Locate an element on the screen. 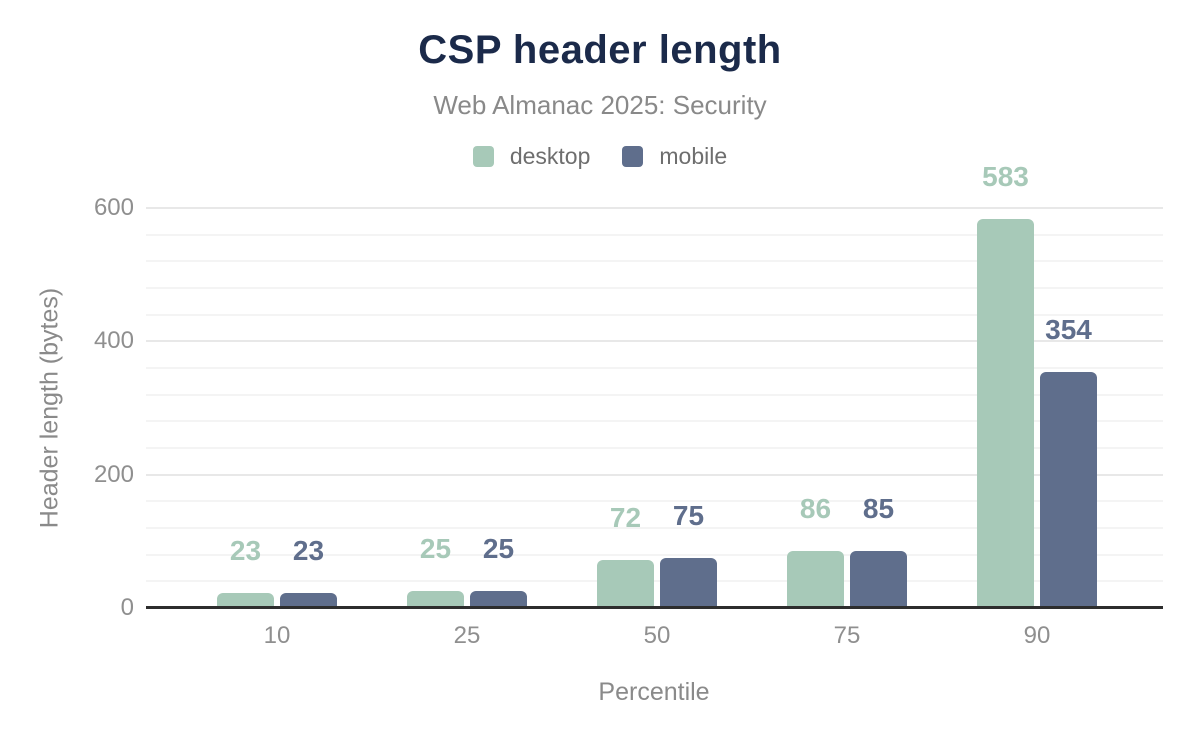 The height and width of the screenshot is (742, 1200). bar-column-mobile: 23 is located at coordinates (308, 571).